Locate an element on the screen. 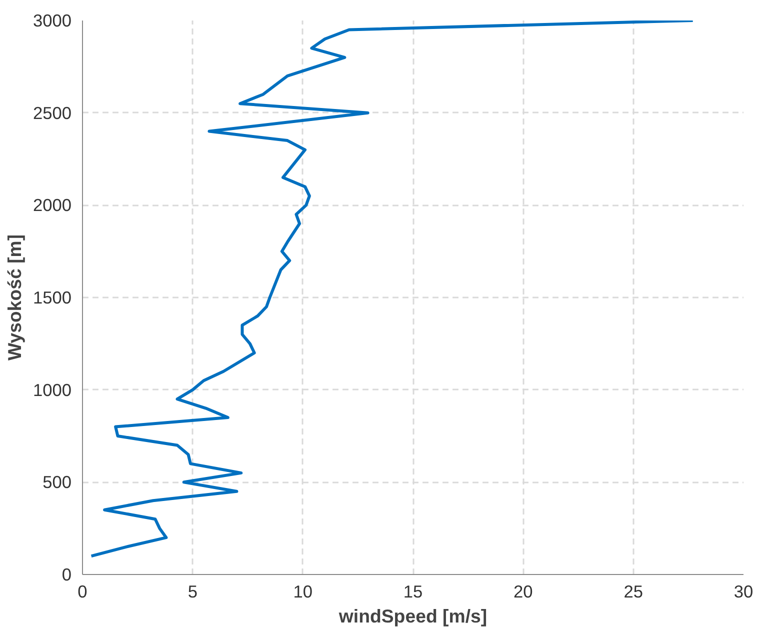  y-tick-label: 3000 is located at coordinates (52, 20).